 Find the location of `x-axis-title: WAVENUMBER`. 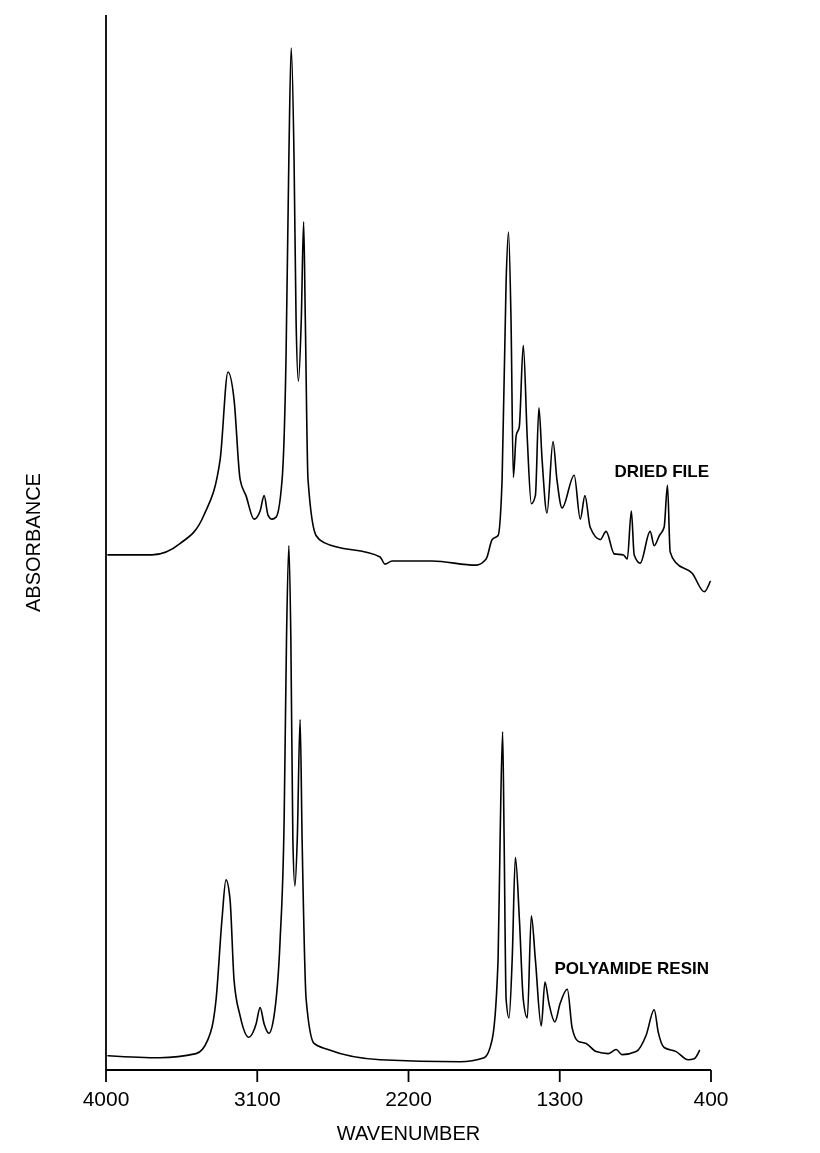

x-axis-title: WAVENUMBER is located at coordinates (408, 1133).